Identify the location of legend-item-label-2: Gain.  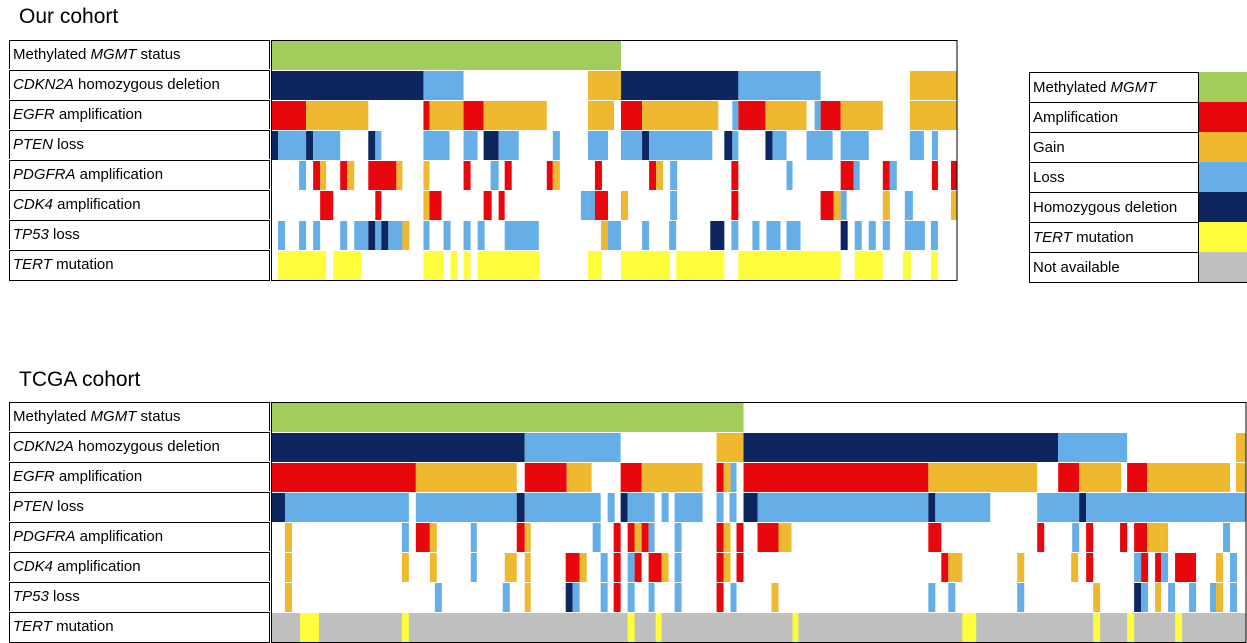
(1049, 147).